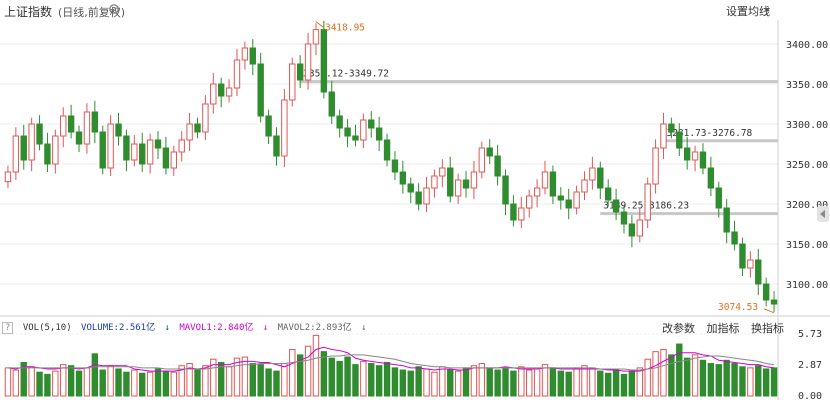 The width and height of the screenshot is (830, 400). Describe the element at coordinates (28, 12) in the screenshot. I see `chart-title: 上证指数` at that location.